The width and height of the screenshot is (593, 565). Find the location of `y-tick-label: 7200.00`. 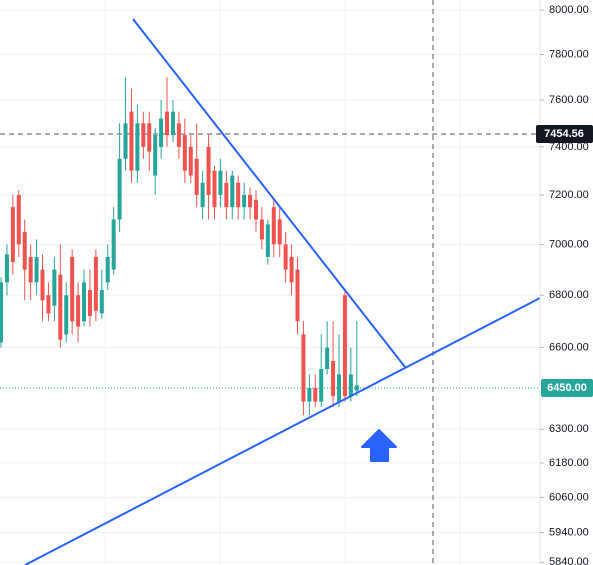

y-tick-label: 7200.00 is located at coordinates (569, 195).